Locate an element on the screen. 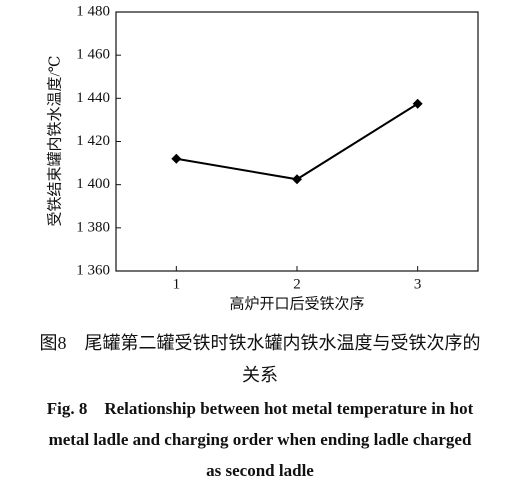  y-tick-label: 1 480 is located at coordinates (93, 11).